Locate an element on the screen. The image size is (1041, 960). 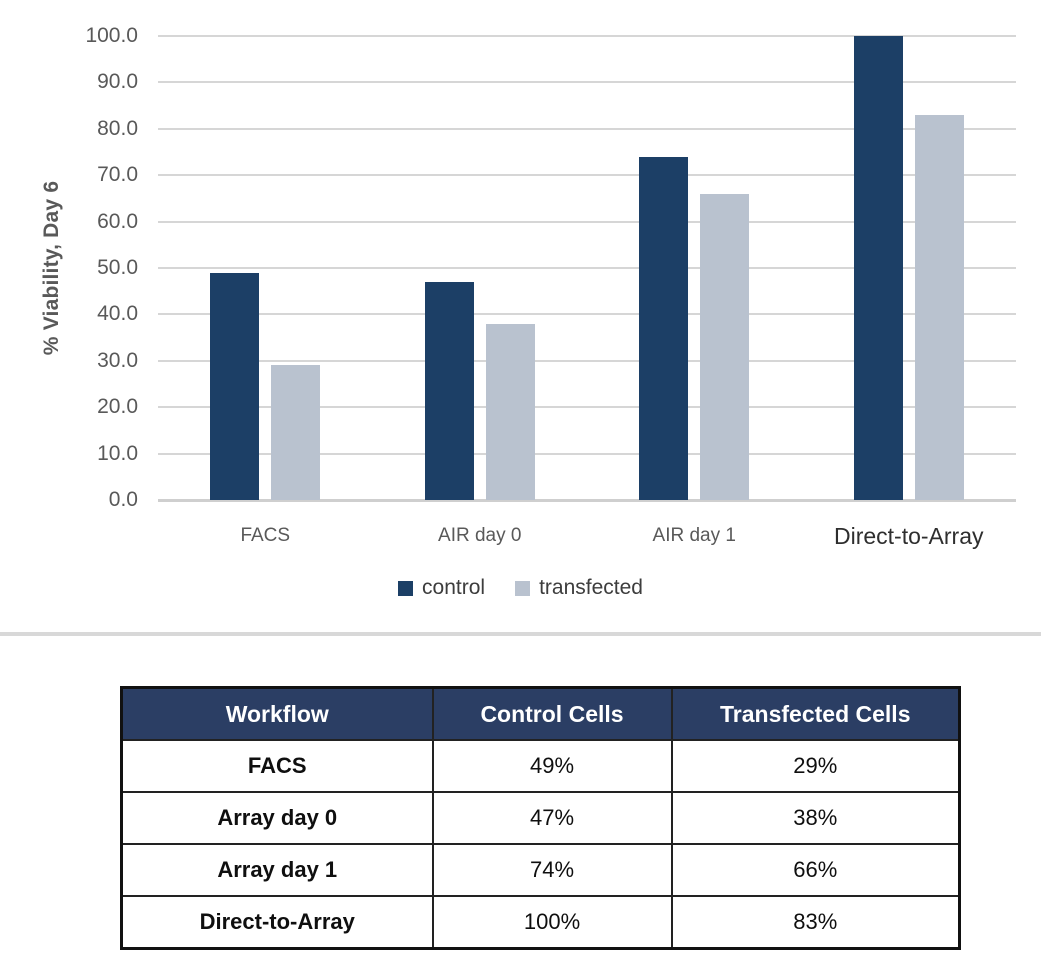
value-cell: 74% is located at coordinates (552, 870).